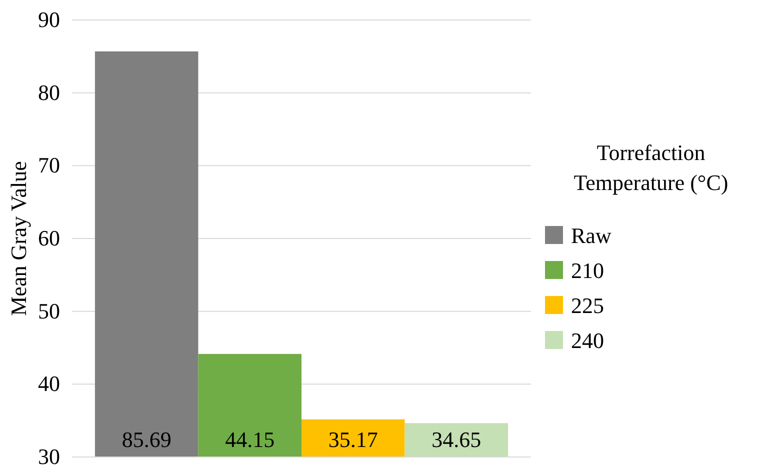  What do you see at coordinates (49, 383) in the screenshot?
I see `y-tick-label: 40` at bounding box center [49, 383].